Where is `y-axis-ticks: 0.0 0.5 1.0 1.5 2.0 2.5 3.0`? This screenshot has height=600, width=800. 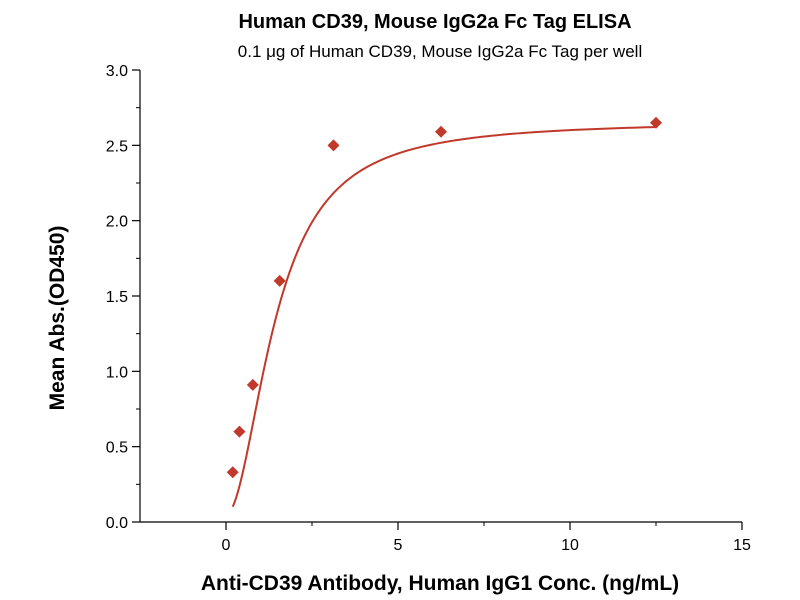 y-axis-ticks: 0.0 0.5 1.0 1.5 2.0 2.5 3.0 is located at coordinates (123, 297).